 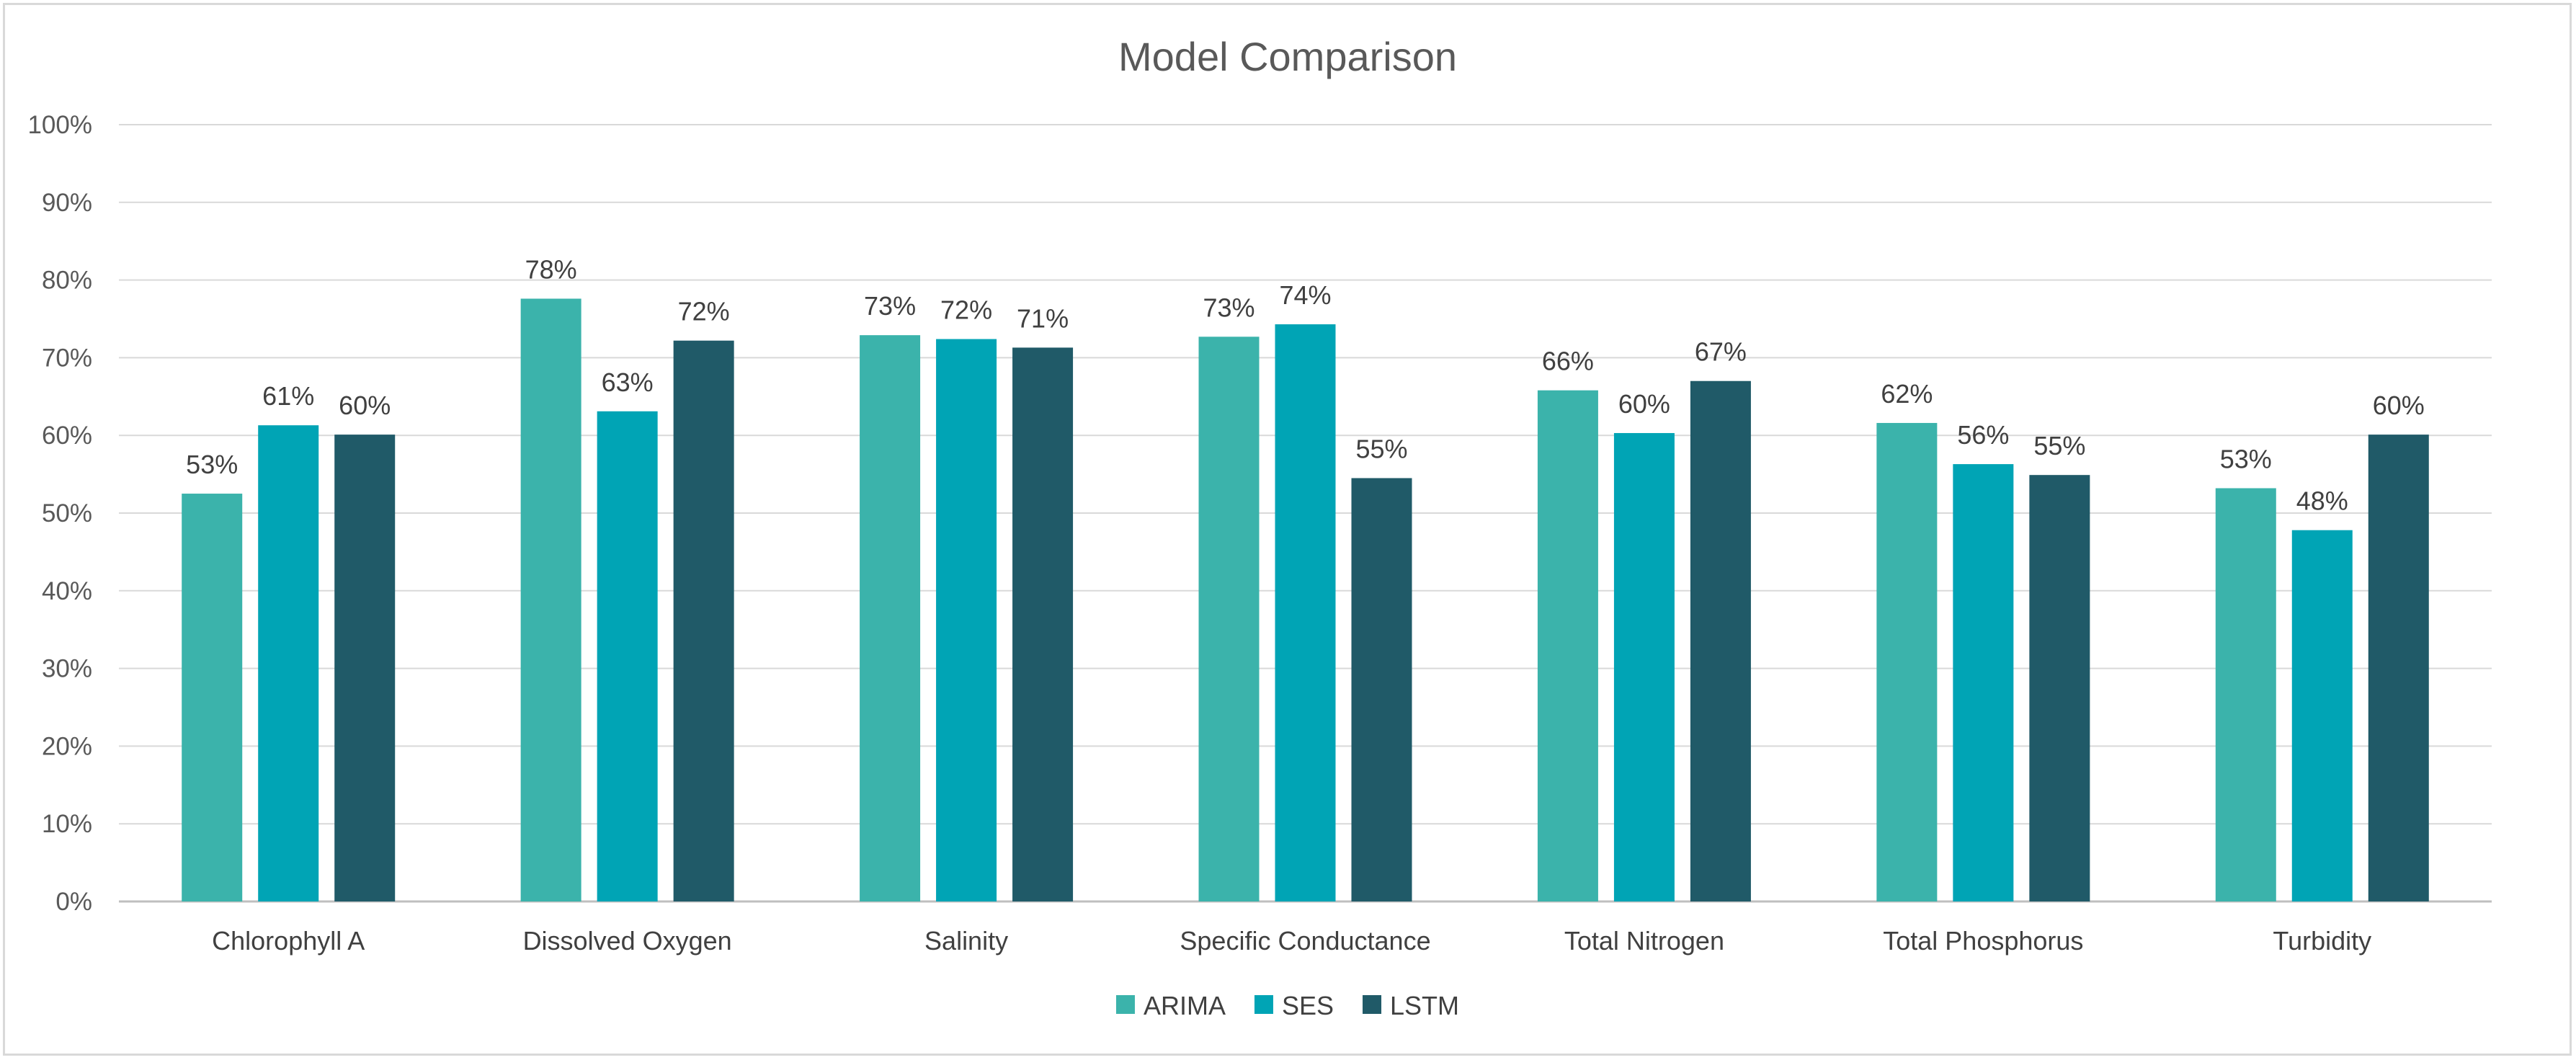 I want to click on data-label: 78%, so click(x=551, y=269).